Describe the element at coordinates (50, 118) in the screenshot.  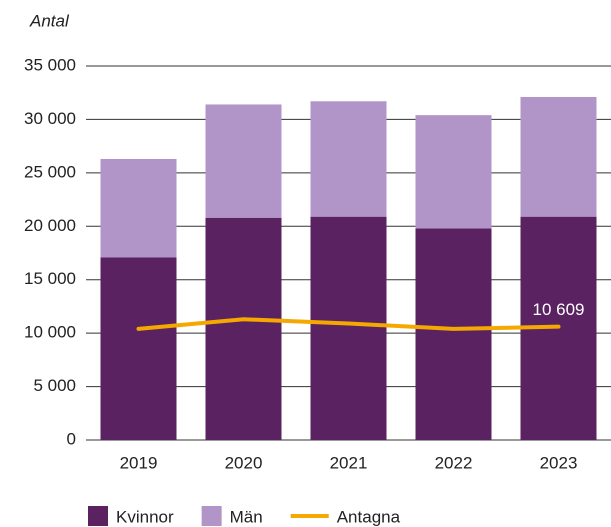
I see `y-tick-label: 30 000` at that location.